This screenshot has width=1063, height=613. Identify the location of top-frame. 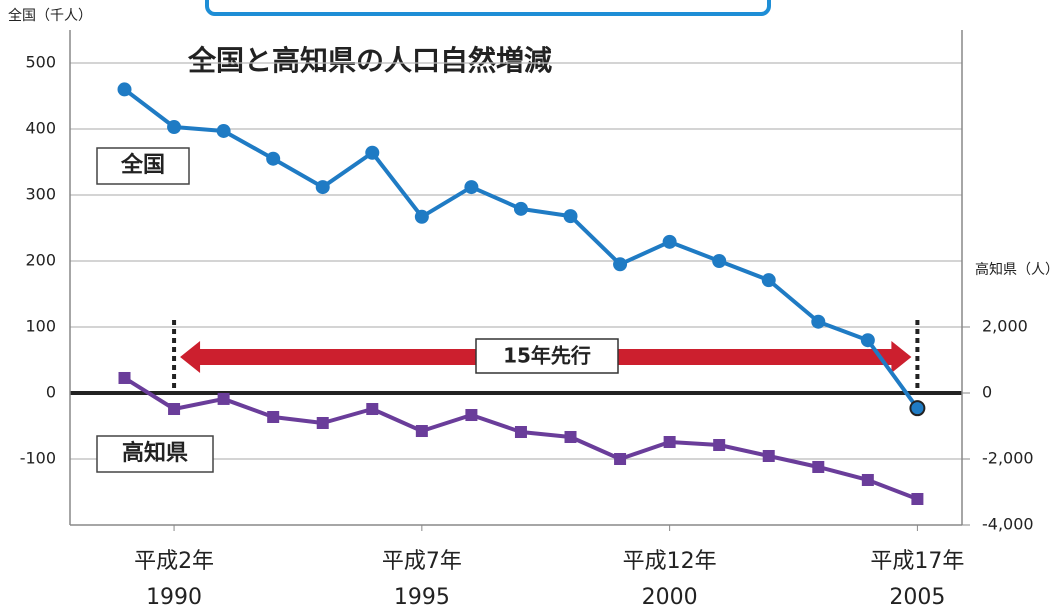
(488, 8).